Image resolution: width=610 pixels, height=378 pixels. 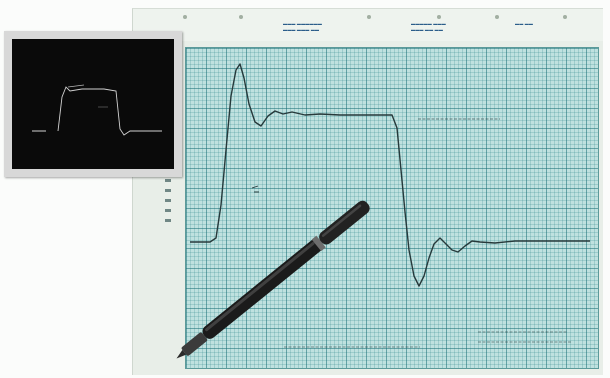 I want to click on side-scale-marks, so click(x=169, y=209).